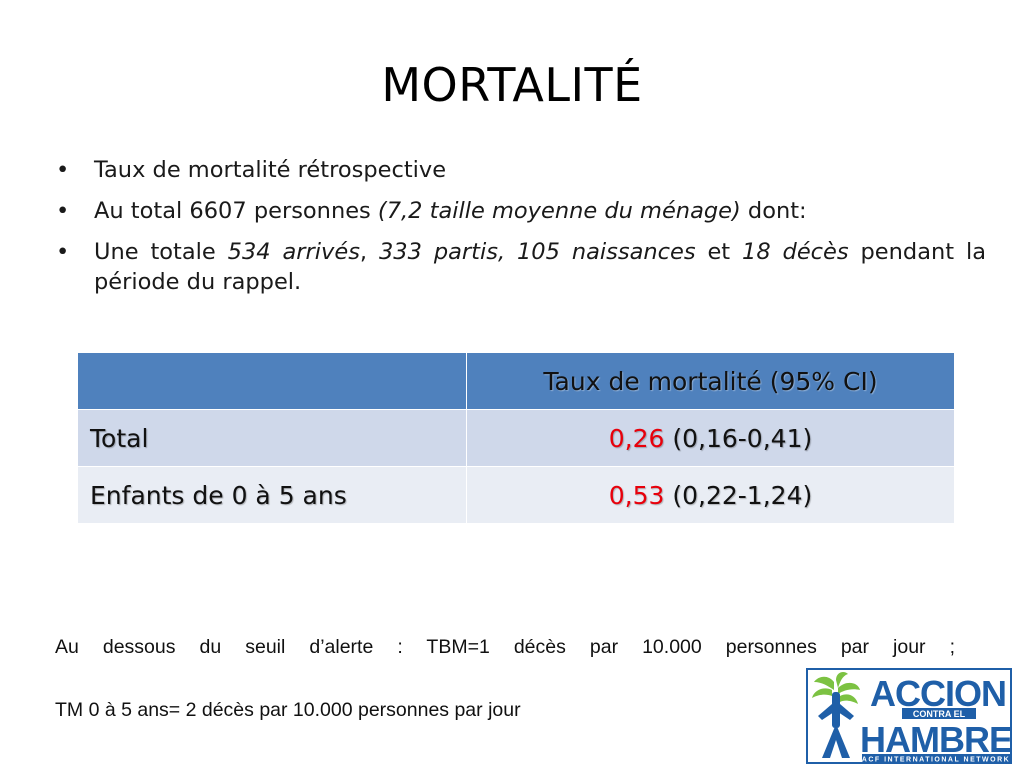  What do you see at coordinates (636, 495) in the screenshot?
I see `rate-value: 0,53` at bounding box center [636, 495].